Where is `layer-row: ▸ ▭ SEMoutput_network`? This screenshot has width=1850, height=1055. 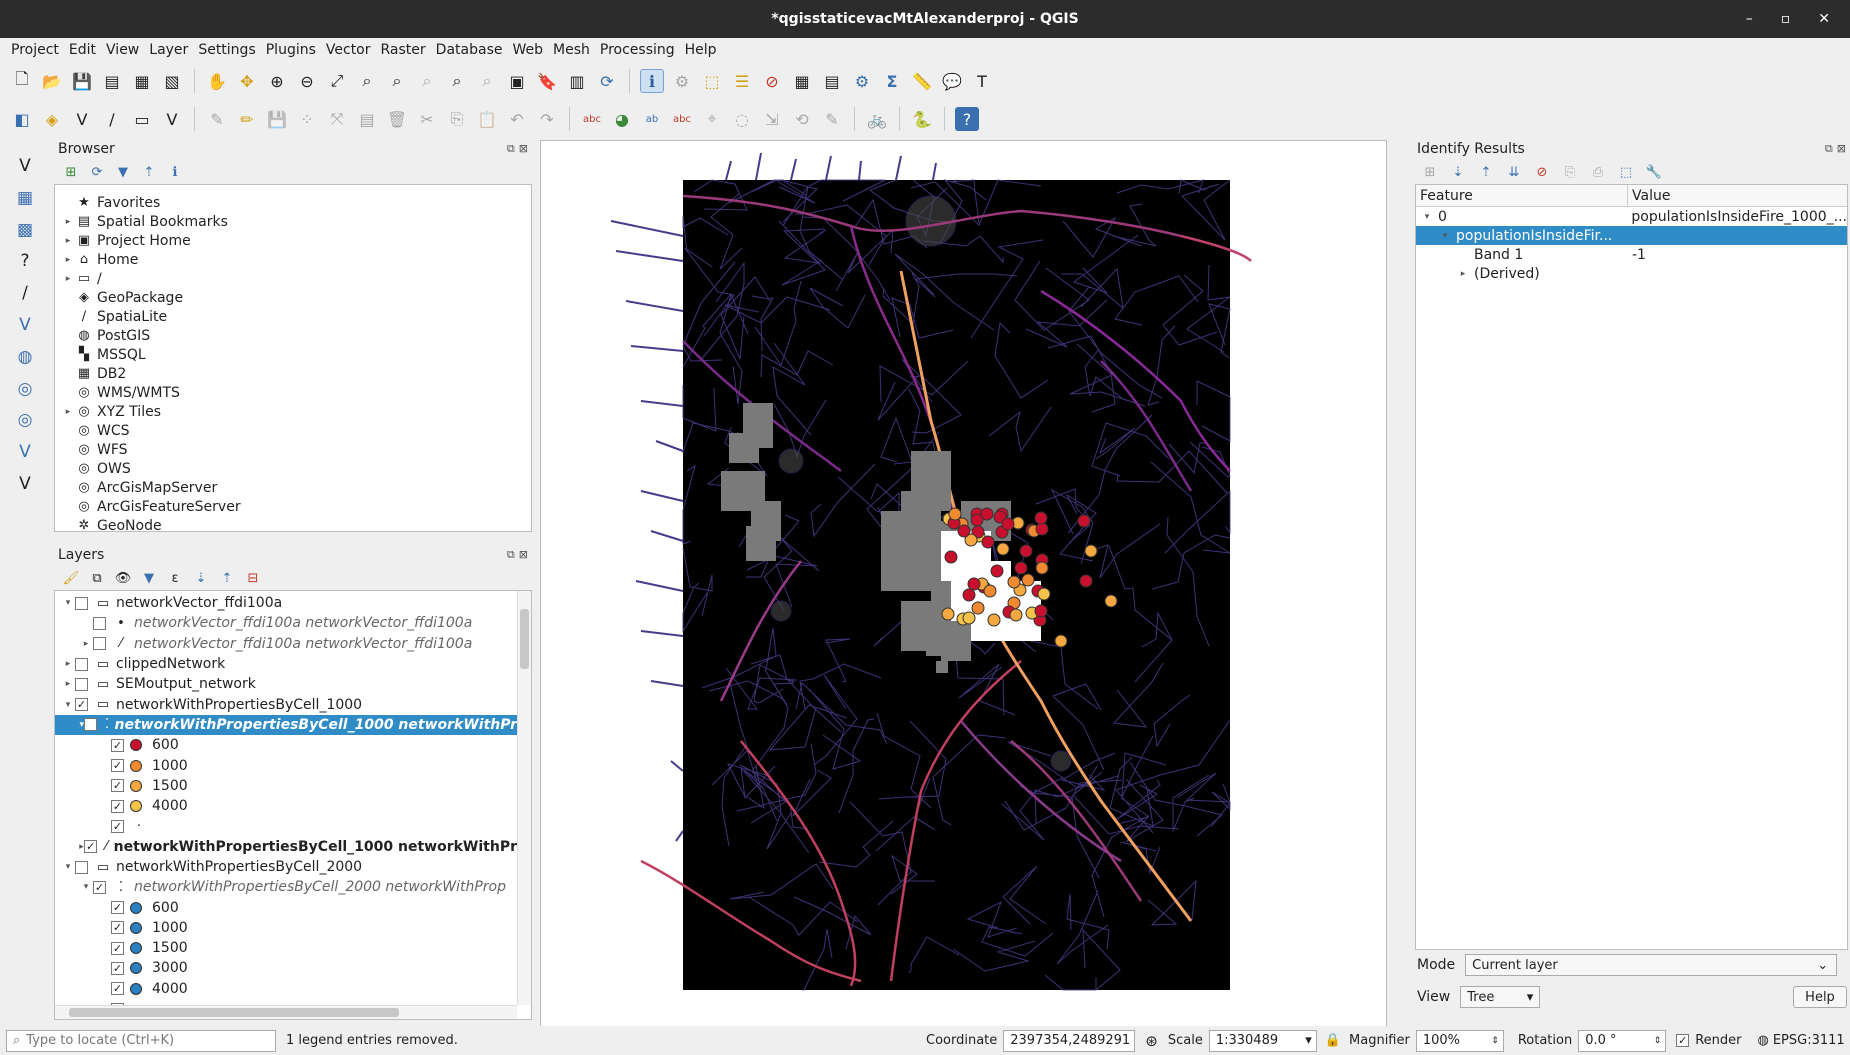
layer-row: ▸ ▭ SEMoutput_network is located at coordinates (286, 684).